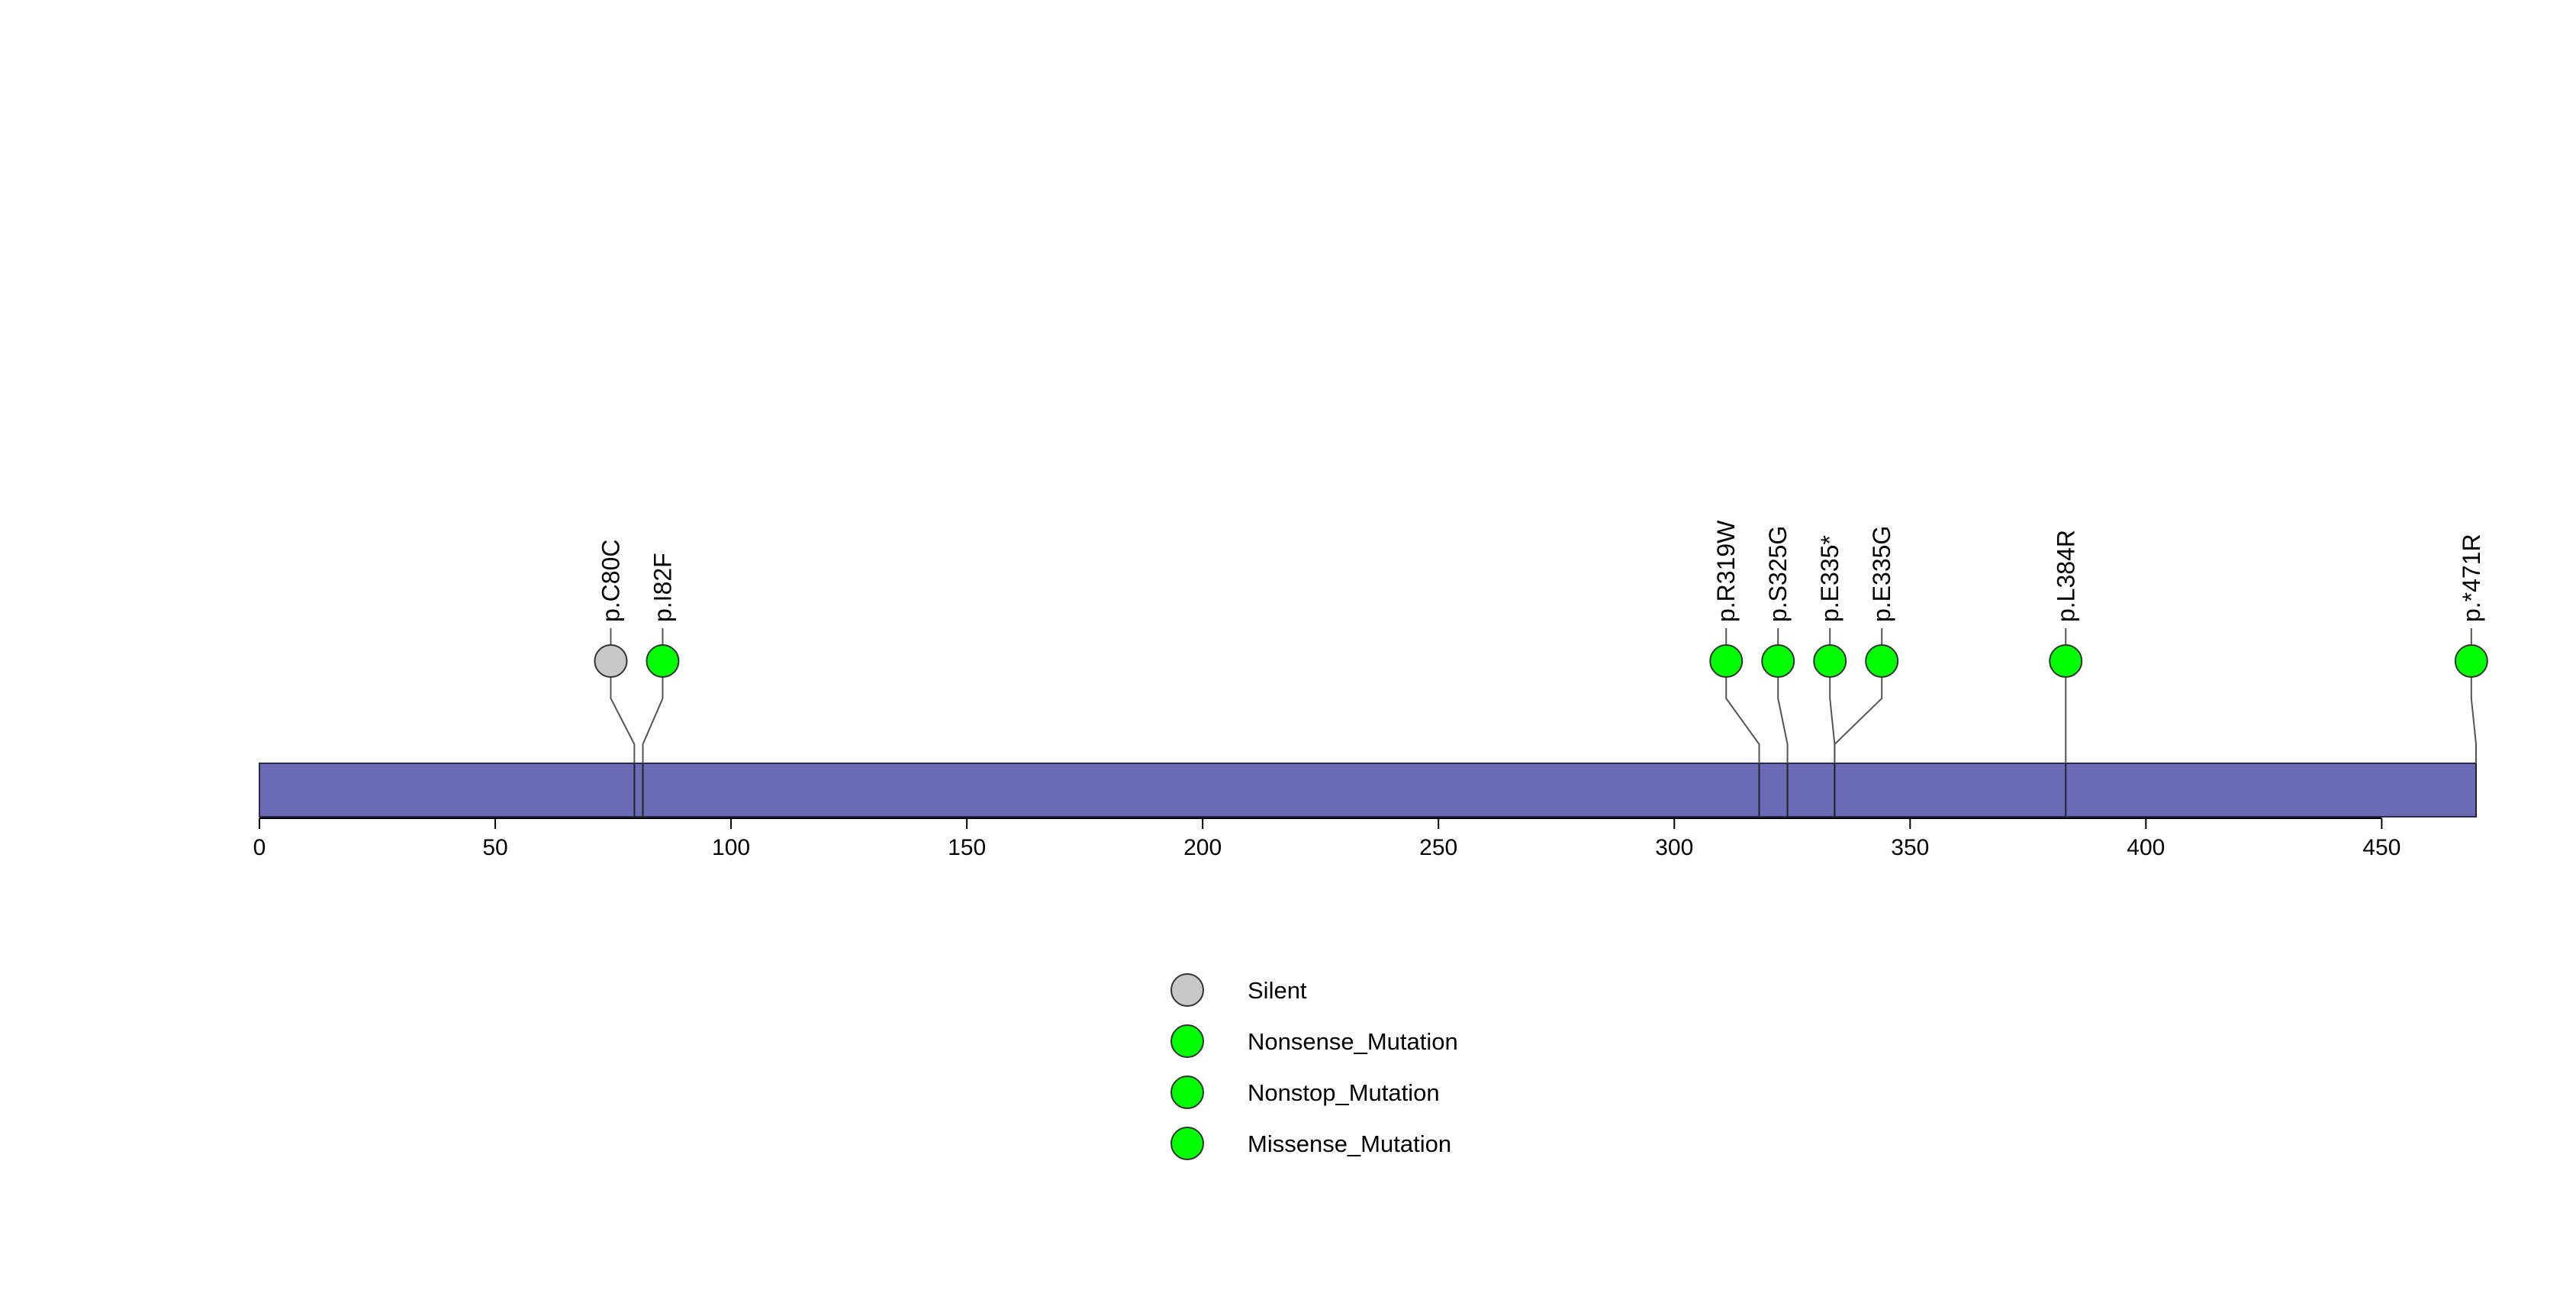  What do you see at coordinates (1344, 1092) in the screenshot?
I see `legend-label-2: Nonstop_Mutation` at bounding box center [1344, 1092].